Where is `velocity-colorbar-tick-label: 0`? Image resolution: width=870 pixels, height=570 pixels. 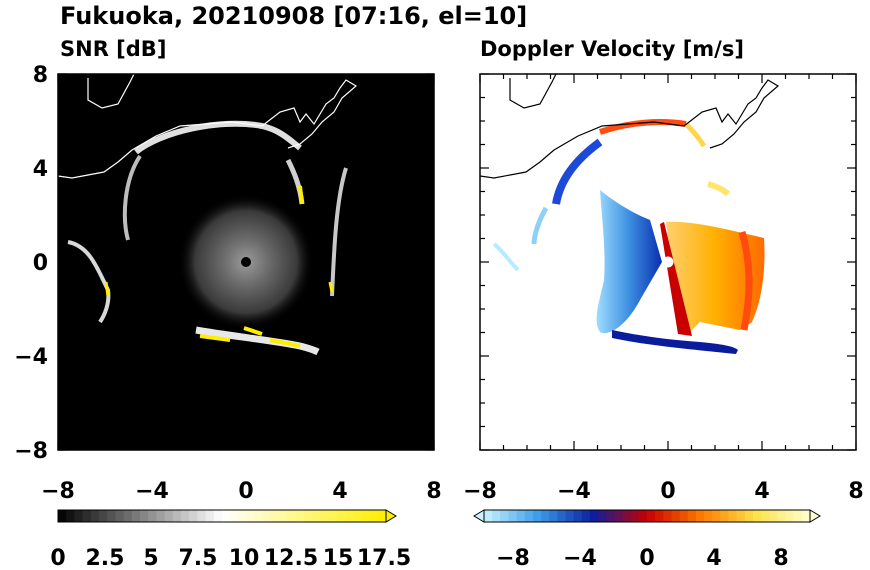
velocity-colorbar-tick-label: 0 is located at coordinates (646, 558).